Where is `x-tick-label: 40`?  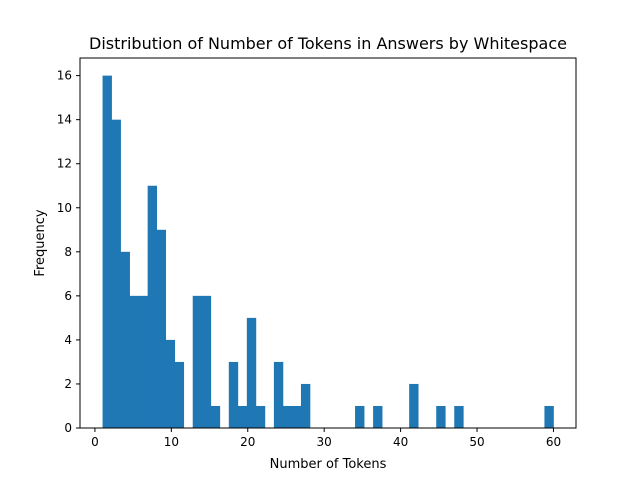 x-tick-label: 40 is located at coordinates (400, 442).